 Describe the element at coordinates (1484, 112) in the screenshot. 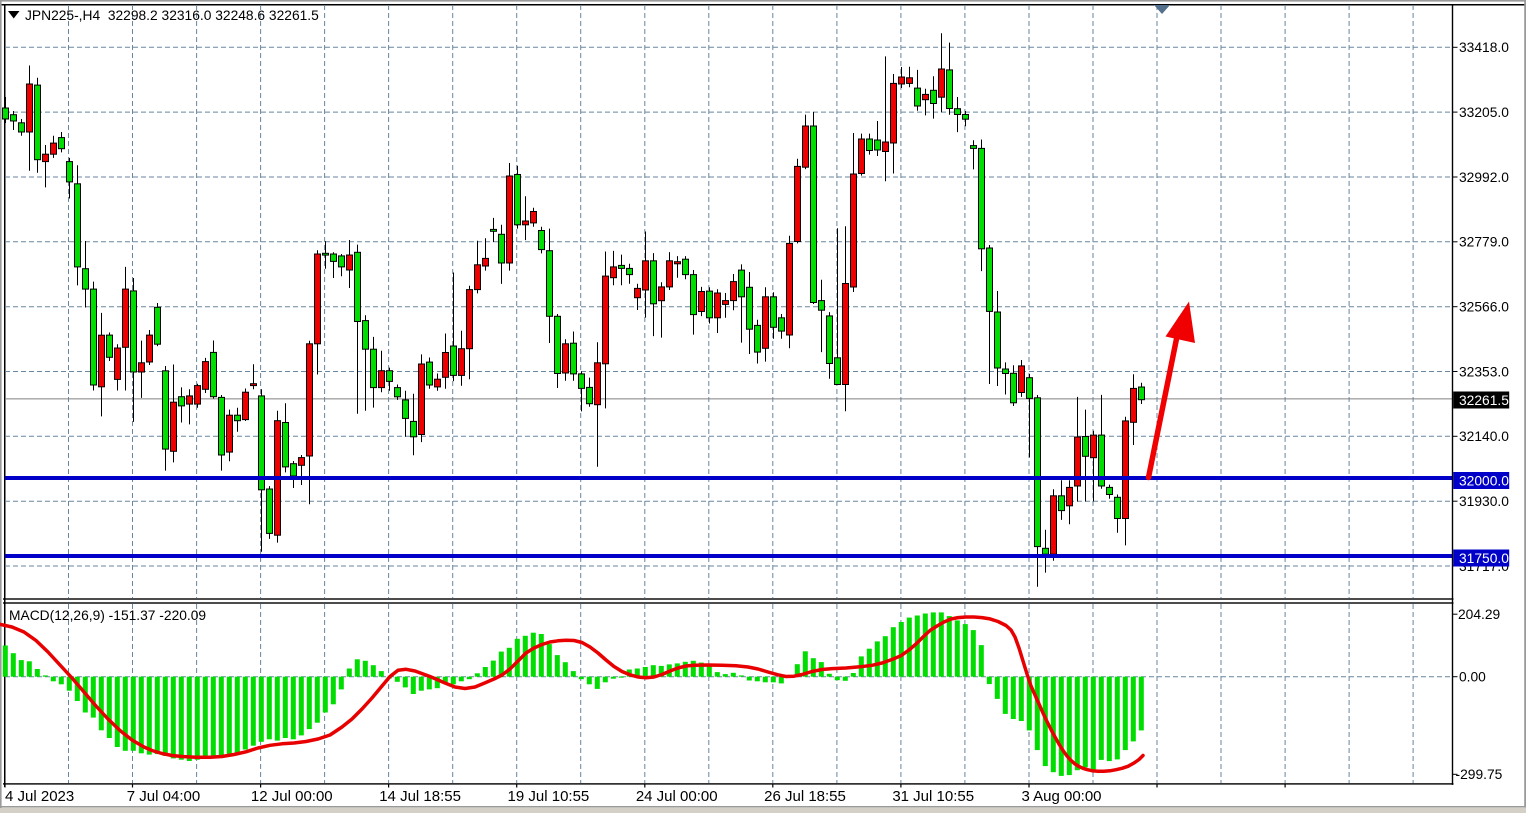

I see `svg-text: 33205.0` at that location.